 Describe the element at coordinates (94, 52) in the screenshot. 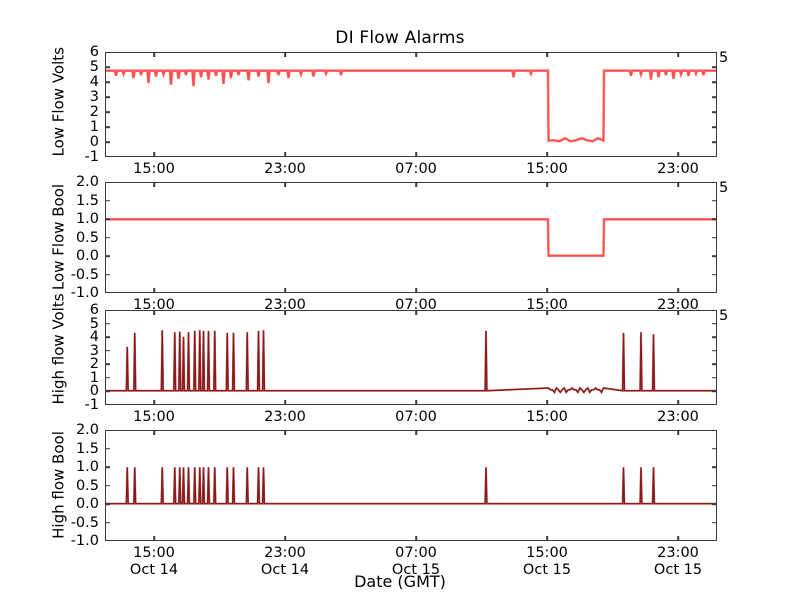

I see `y-tick-label: 6` at that location.